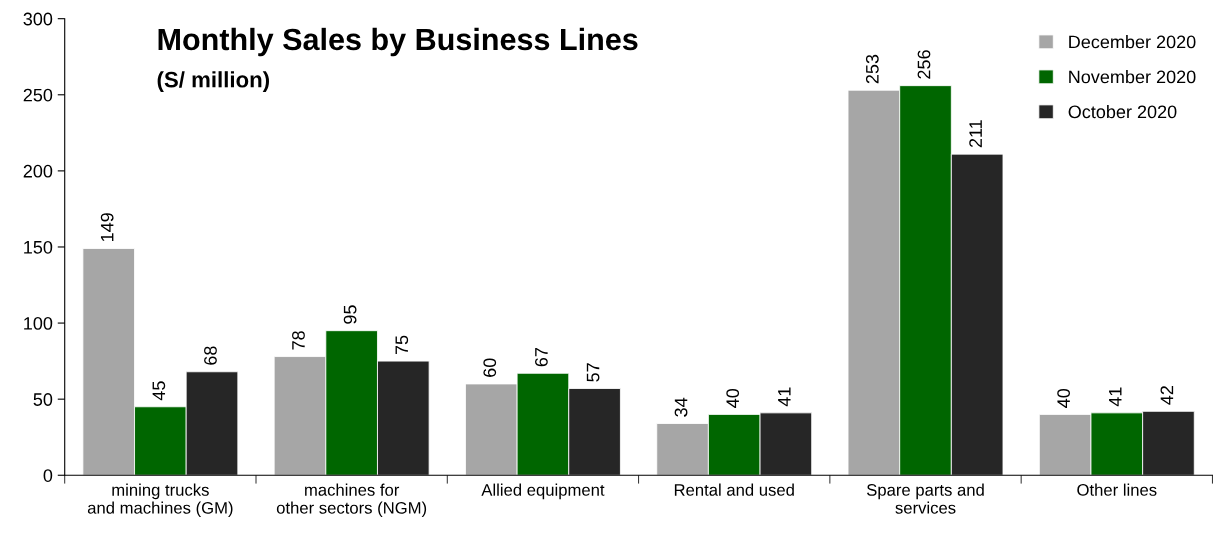  What do you see at coordinates (734, 489) in the screenshot?
I see `x-tick-label: Rental and used` at bounding box center [734, 489].